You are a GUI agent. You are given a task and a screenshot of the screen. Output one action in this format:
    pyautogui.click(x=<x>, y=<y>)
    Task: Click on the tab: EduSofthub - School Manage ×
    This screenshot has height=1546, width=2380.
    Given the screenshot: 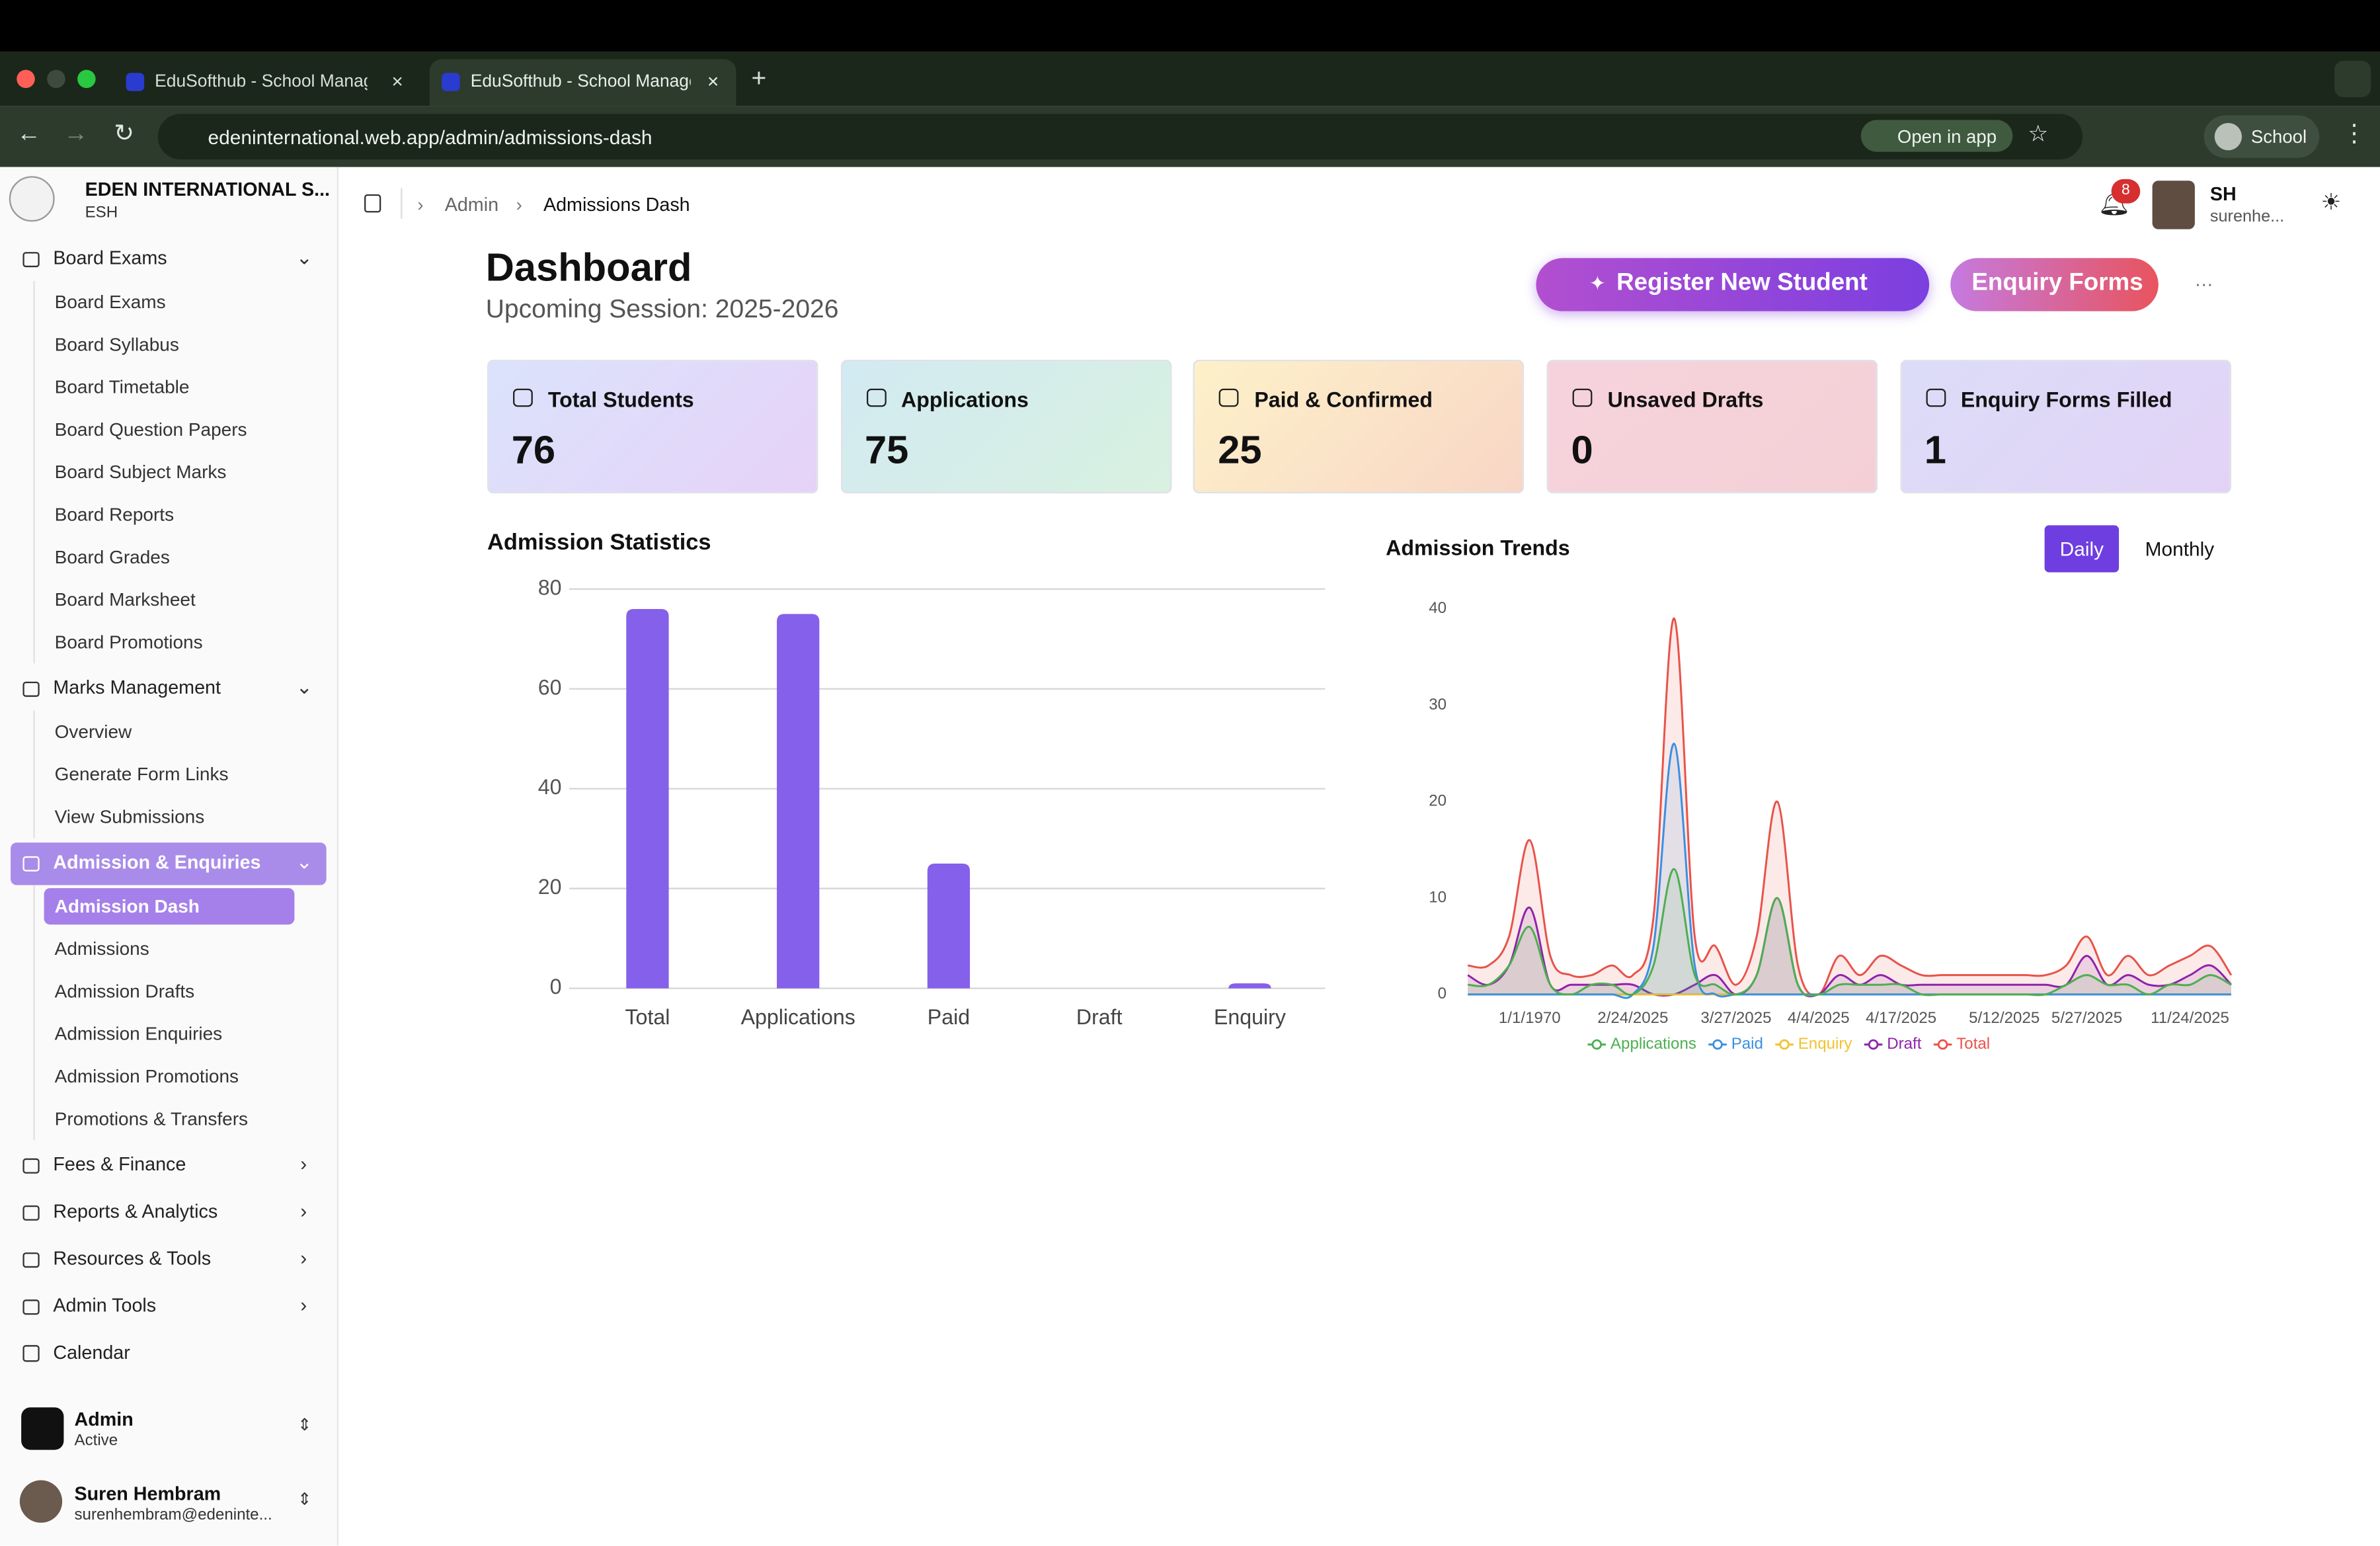 What is the action you would take?
    pyautogui.click(x=268, y=83)
    